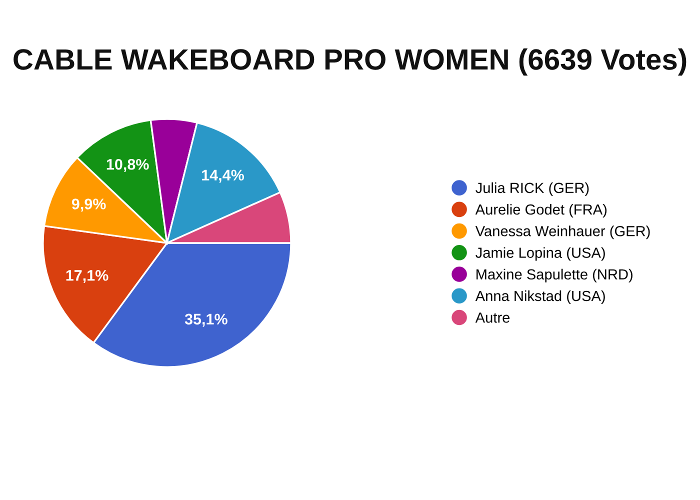  What do you see at coordinates (89, 205) in the screenshot?
I see `data-label: 9,9%` at bounding box center [89, 205].